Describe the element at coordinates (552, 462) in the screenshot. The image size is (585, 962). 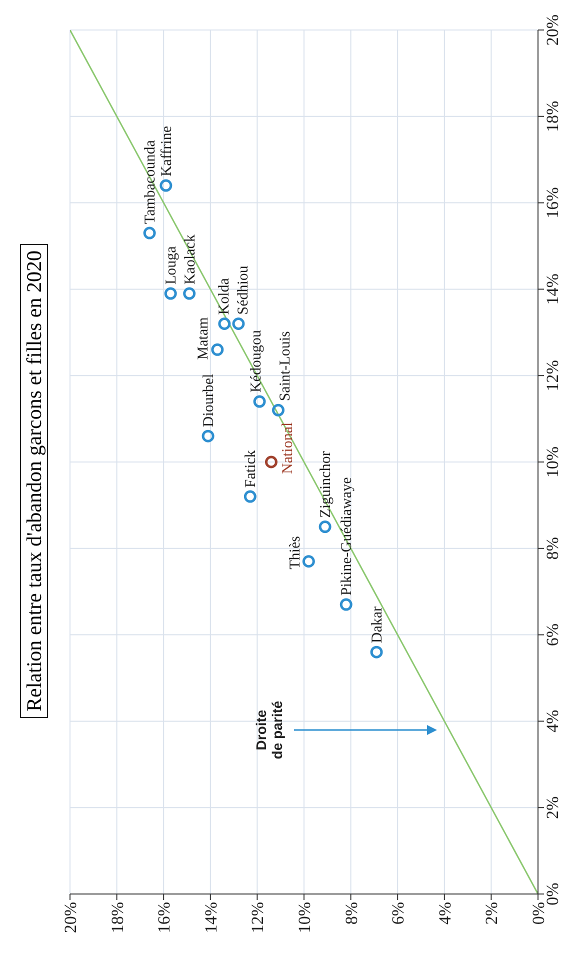
I see `y-tick-label: 10%` at that location.